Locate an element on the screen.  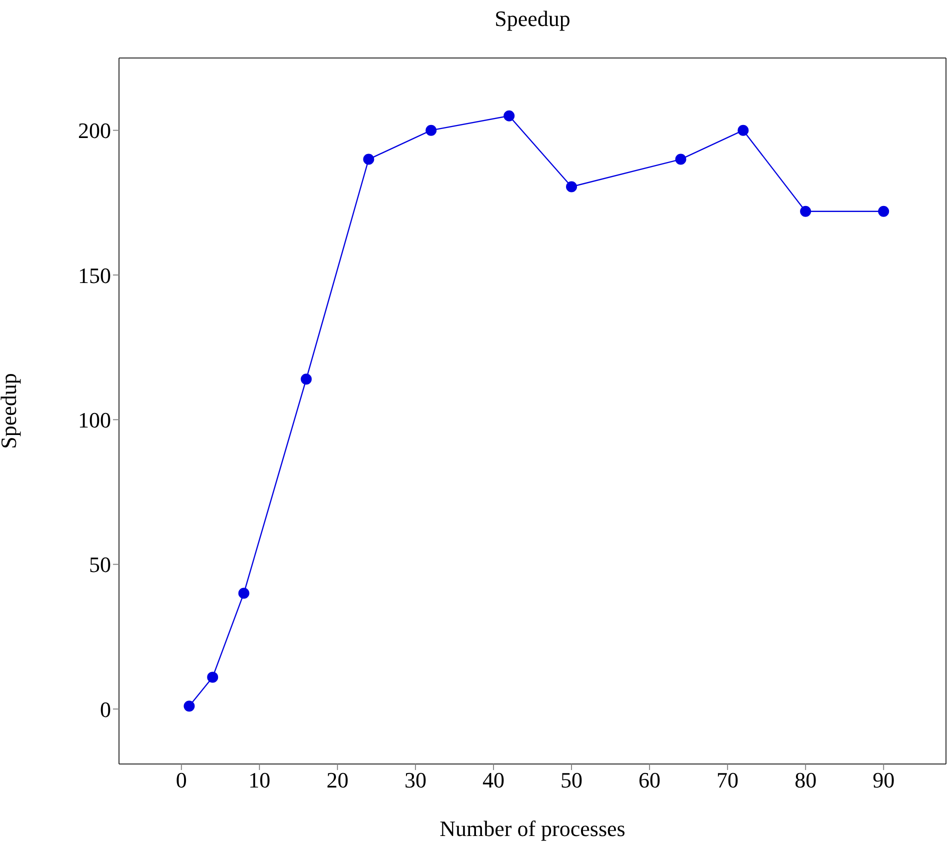
x-tick-label: 90 is located at coordinates (883, 780).